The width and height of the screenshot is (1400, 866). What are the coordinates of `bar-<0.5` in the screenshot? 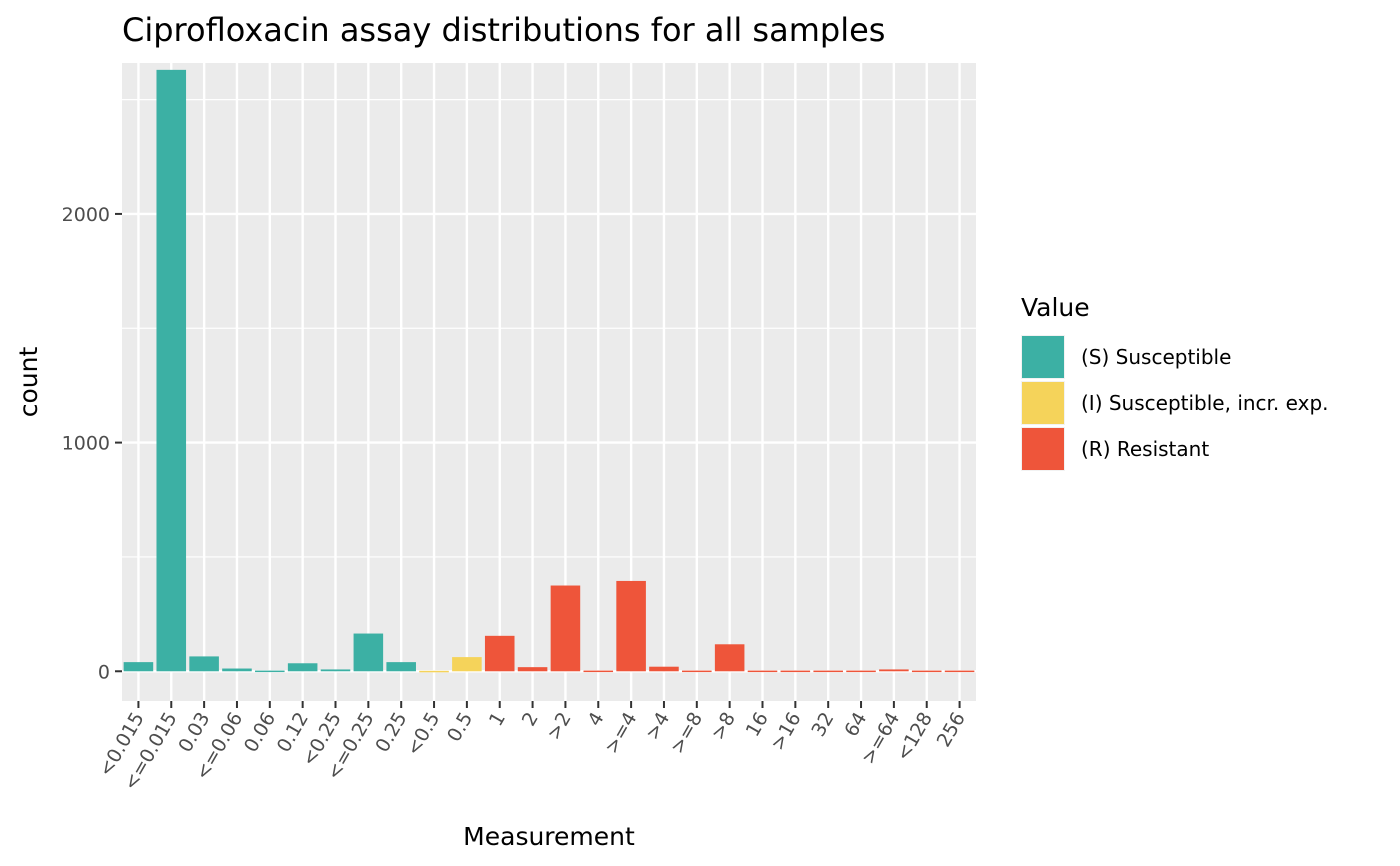 It's located at (434, 671).